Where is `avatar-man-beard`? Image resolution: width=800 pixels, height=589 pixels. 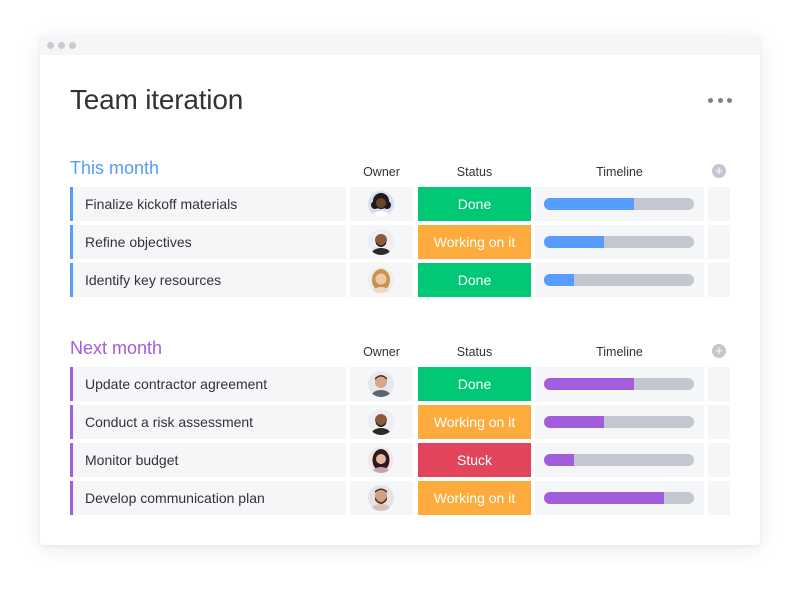 avatar-man-beard is located at coordinates (381, 498).